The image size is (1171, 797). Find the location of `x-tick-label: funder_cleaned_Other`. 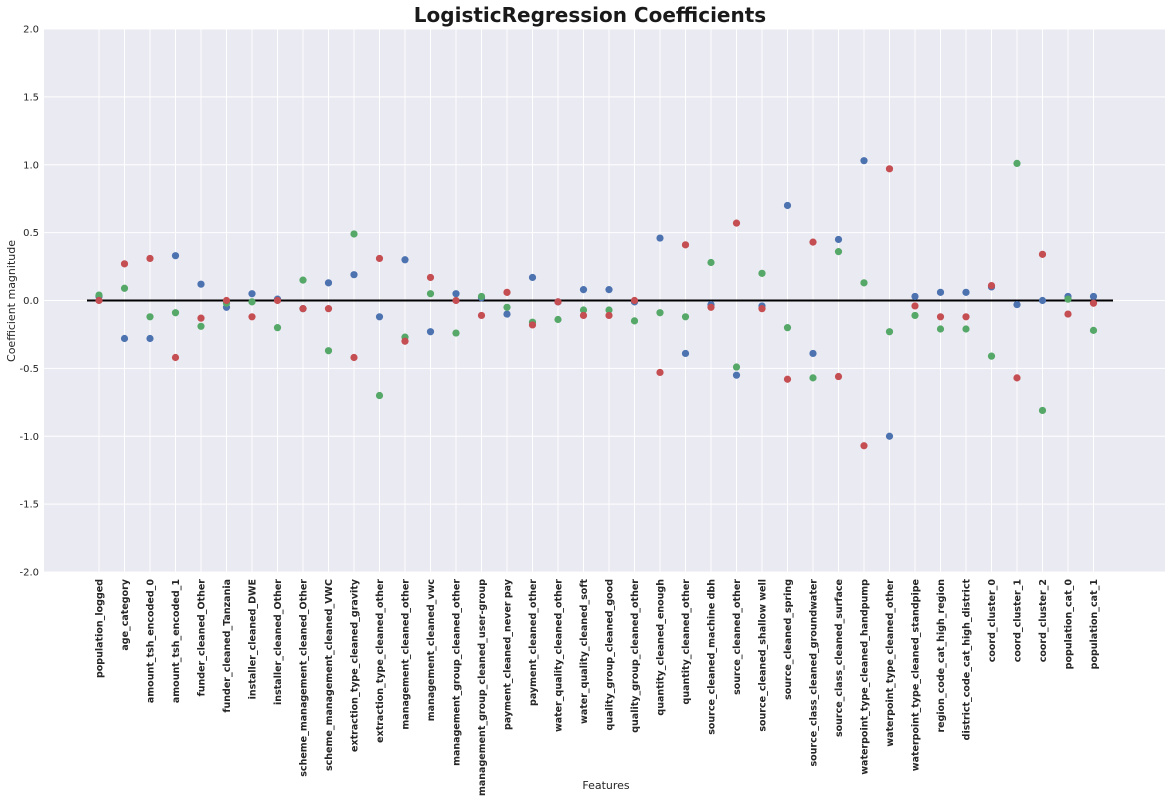

x-tick-label: funder_cleaned_Other is located at coordinates (202, 638).